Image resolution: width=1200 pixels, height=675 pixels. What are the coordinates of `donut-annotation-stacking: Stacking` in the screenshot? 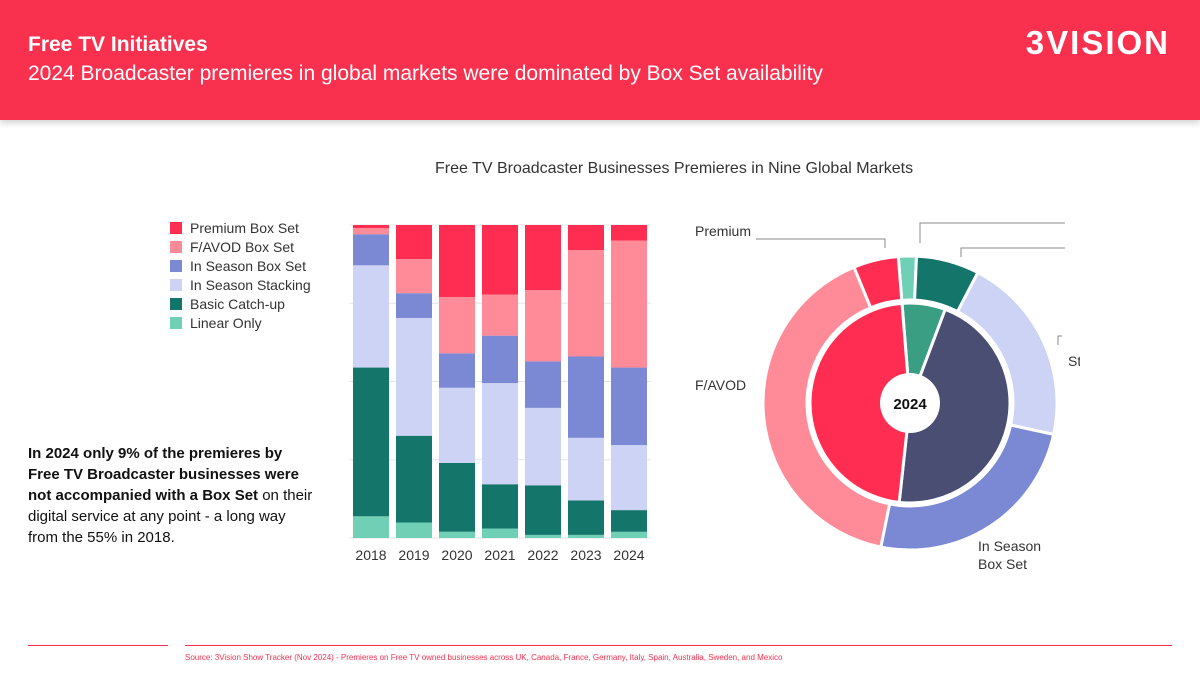 It's located at (1074, 361).